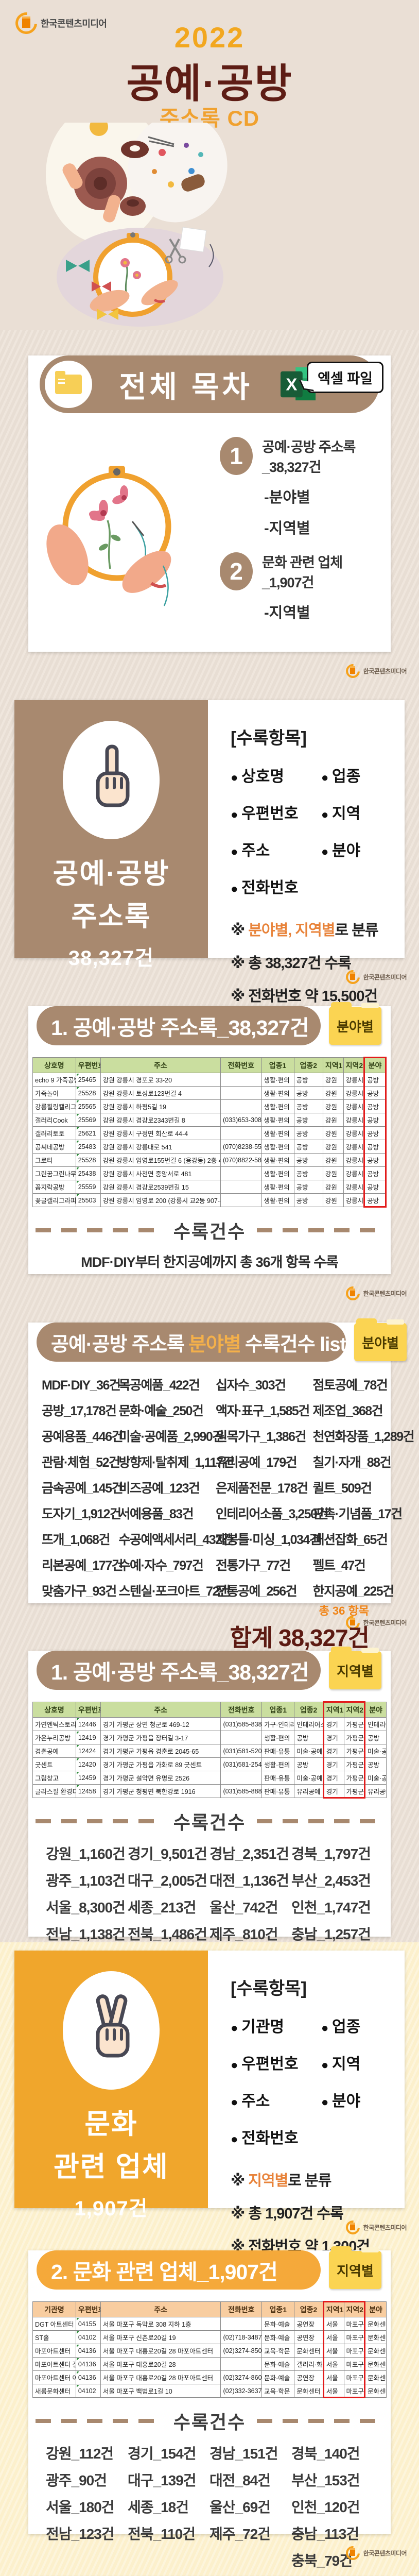  Describe the element at coordinates (113, 775) in the screenshot. I see `pointing-hand-icon` at that location.